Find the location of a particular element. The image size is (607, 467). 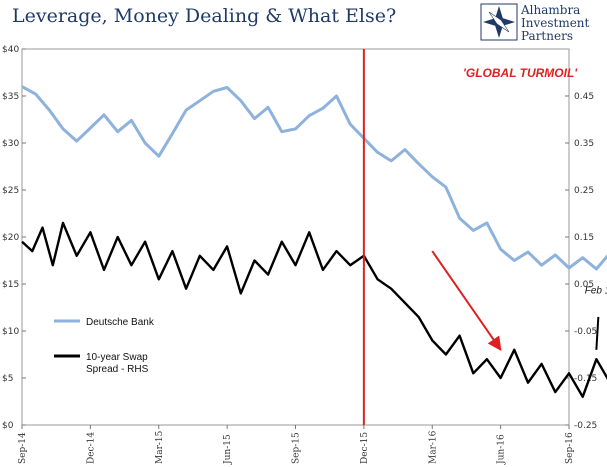

y-left-tick-label: $0 is located at coordinates (8, 426).